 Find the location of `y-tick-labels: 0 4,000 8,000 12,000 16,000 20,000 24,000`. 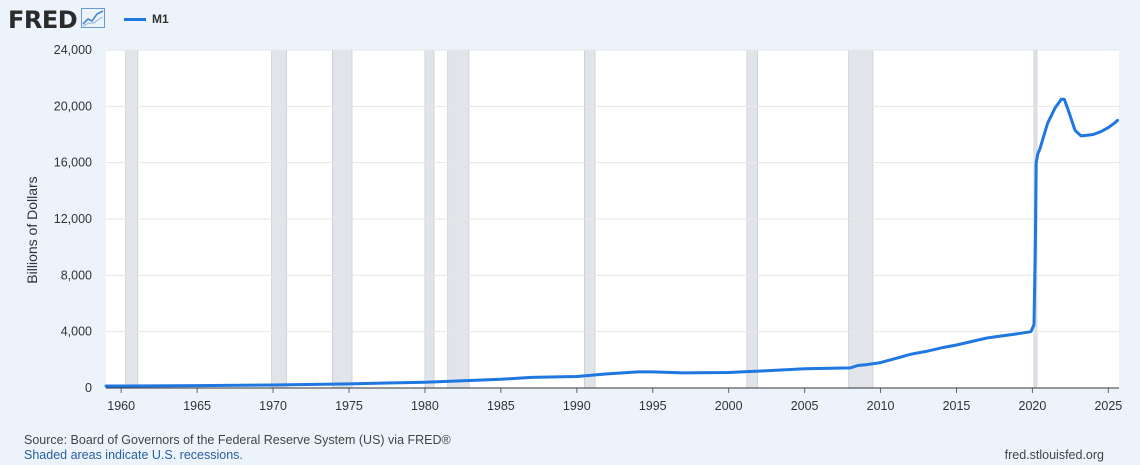

y-tick-labels: 0 4,000 8,000 12,000 16,000 20,000 24,000 is located at coordinates (73, 219).